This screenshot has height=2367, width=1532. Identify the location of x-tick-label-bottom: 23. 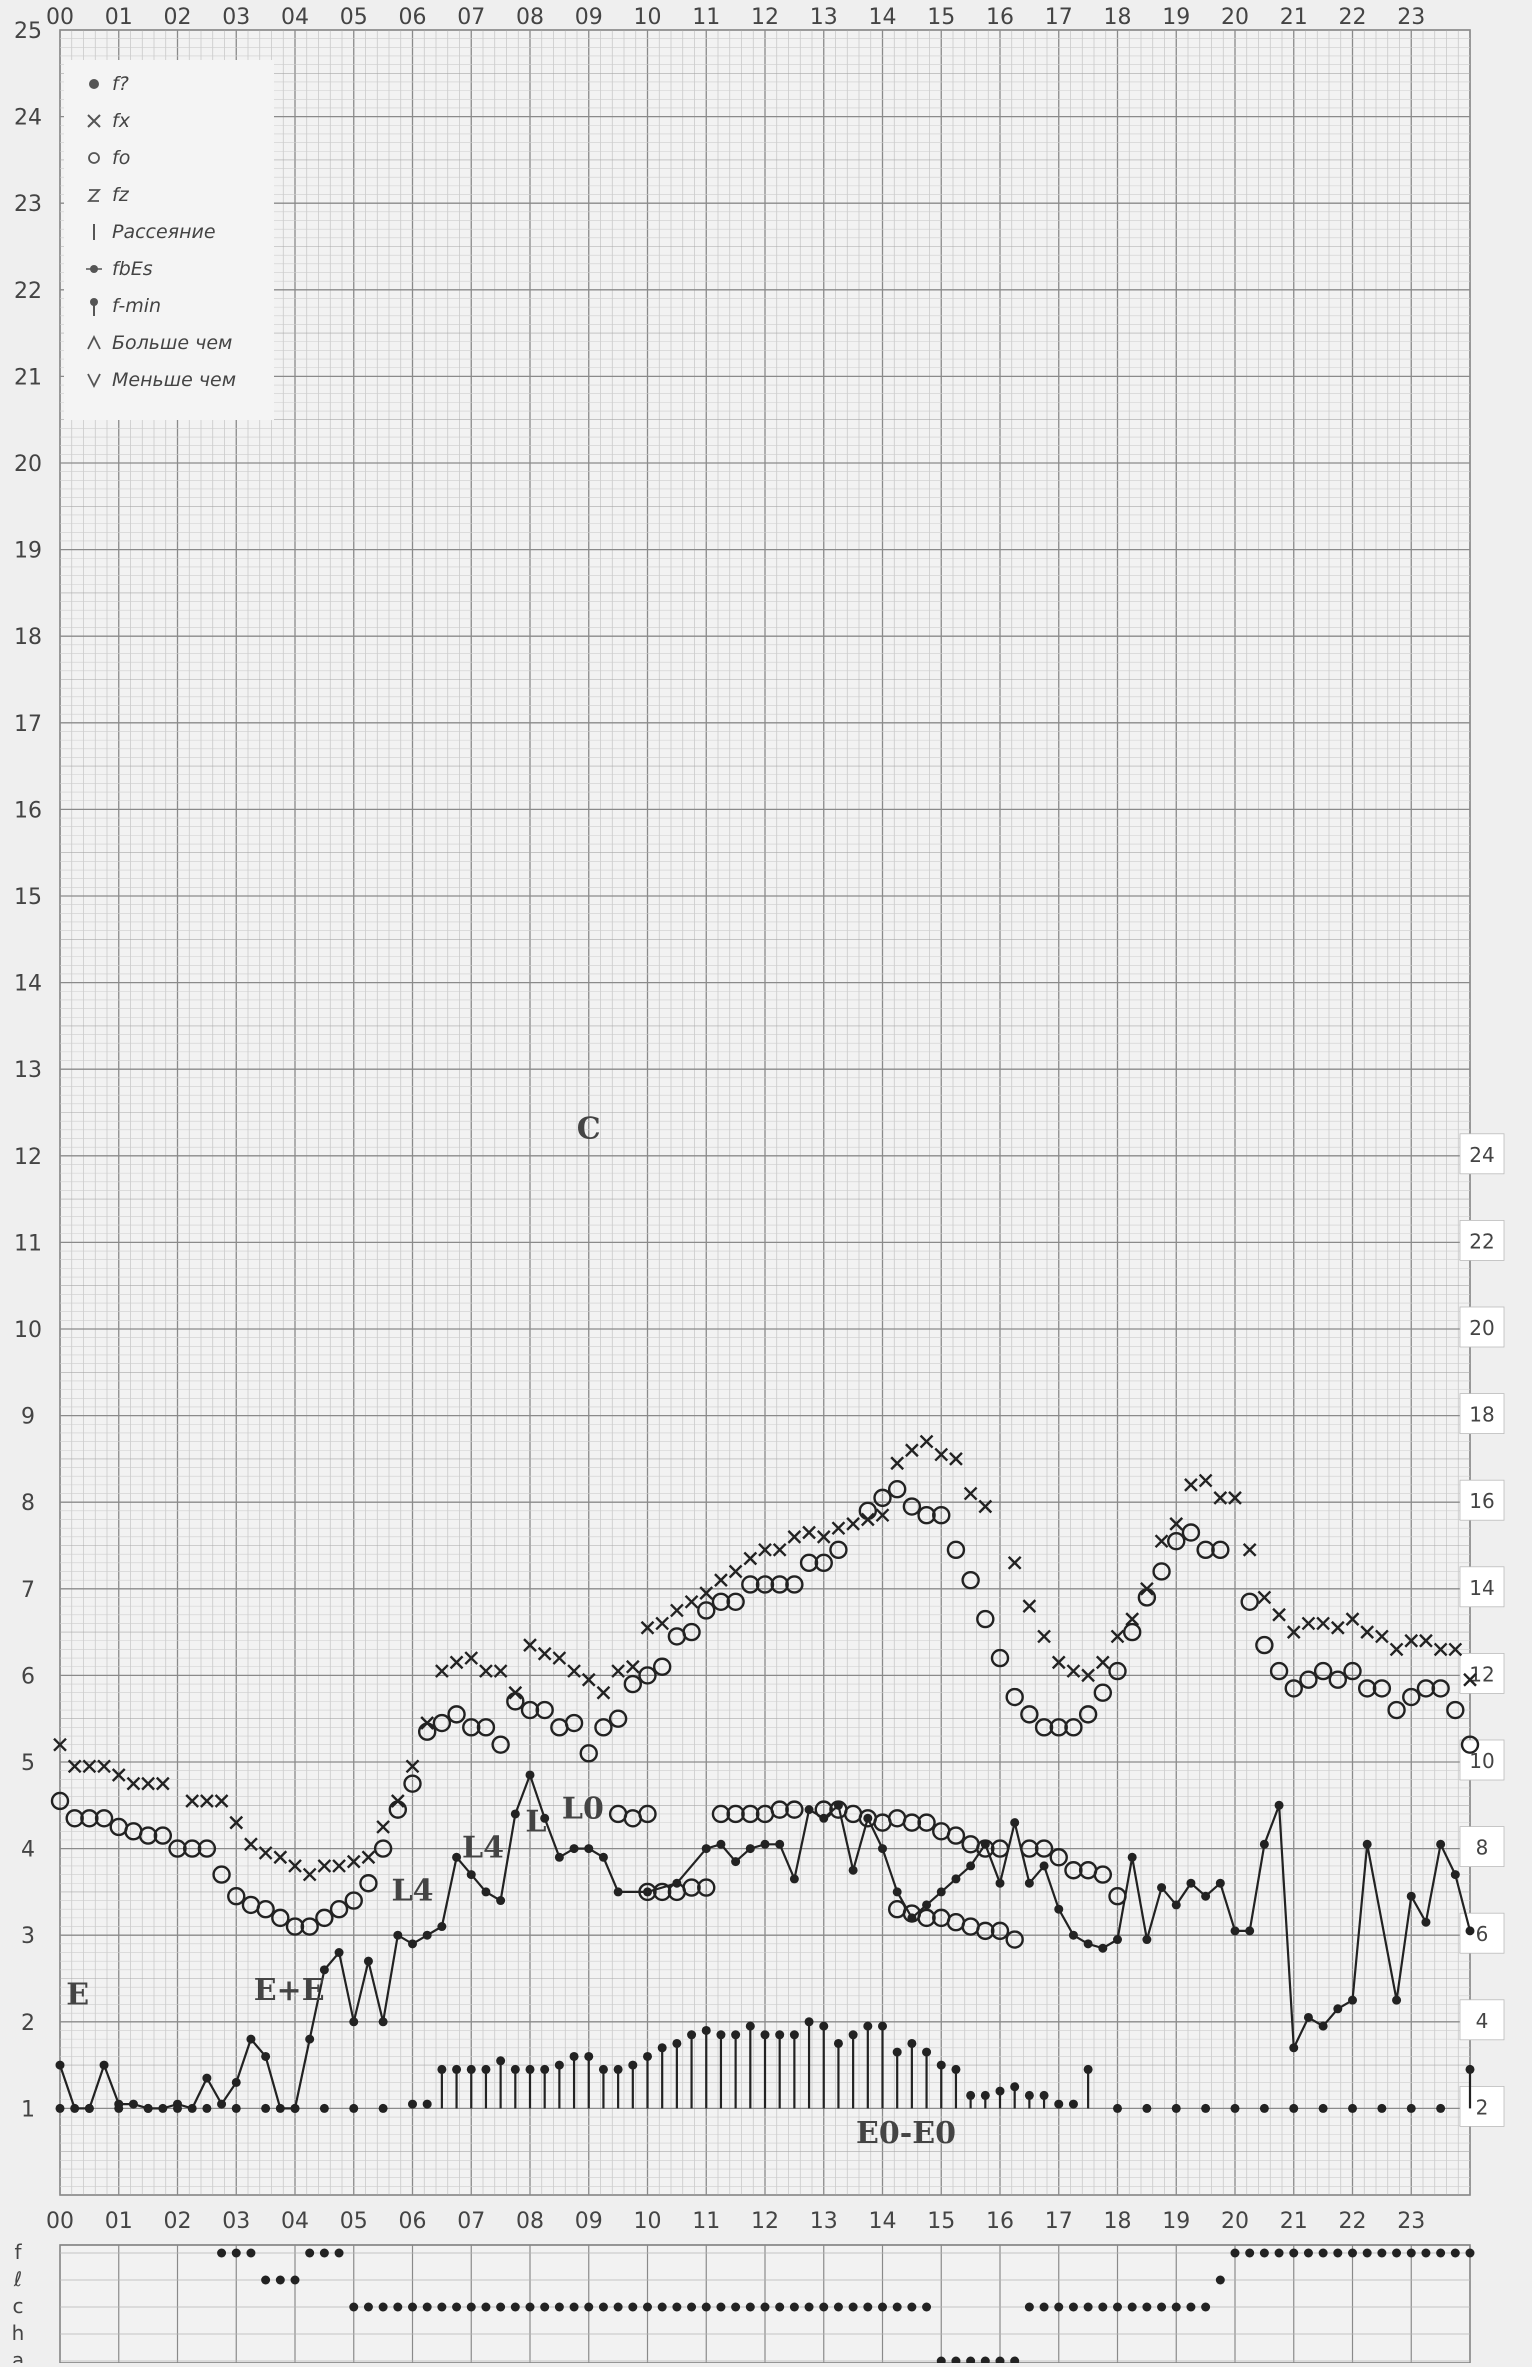
(1411, 2221).